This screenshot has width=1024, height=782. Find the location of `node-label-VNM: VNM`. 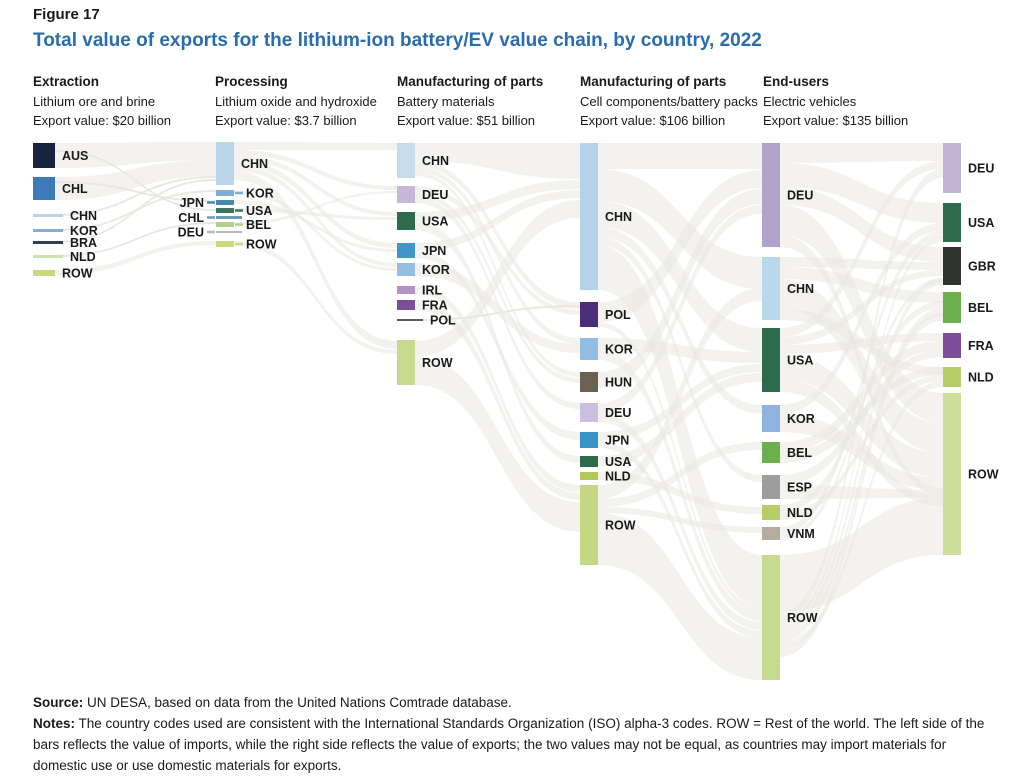

node-label-VNM: VNM is located at coordinates (801, 534).